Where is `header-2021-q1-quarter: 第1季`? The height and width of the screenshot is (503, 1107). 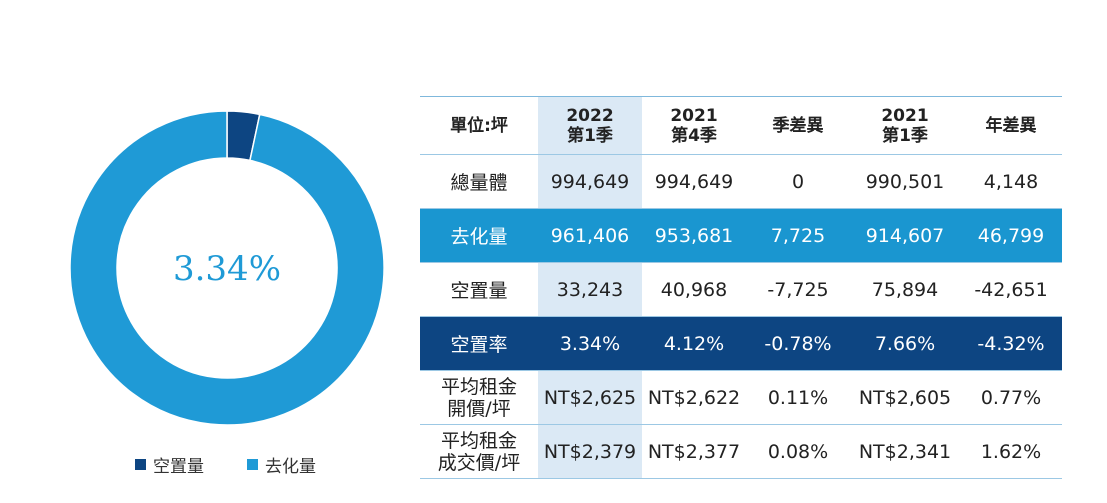
header-2021-q1-quarter: 第1季 is located at coordinates (905, 135).